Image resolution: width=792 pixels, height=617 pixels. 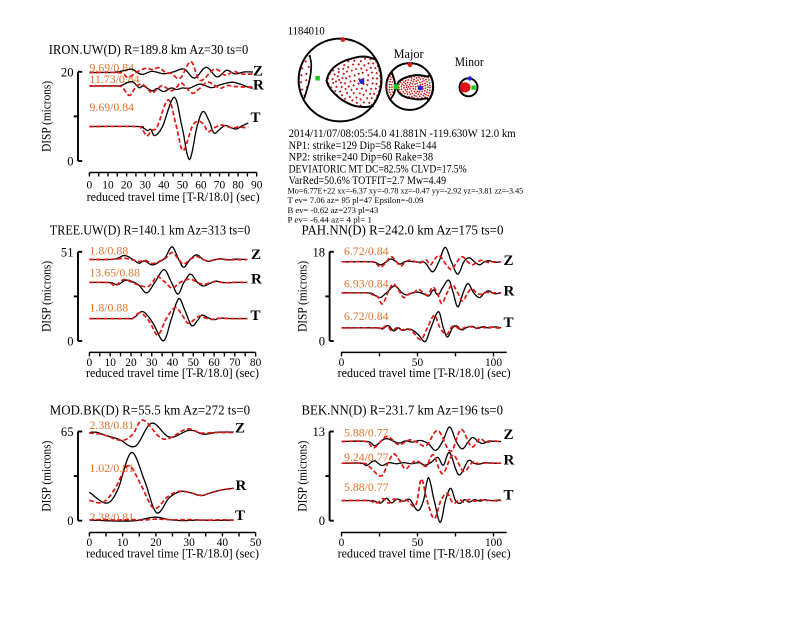 I want to click on svg-text:BEK.NN(D) R=231.7 km Az=196 ts: BEK.NN(D) R=231.7 km Az=196 ts=0, so click(x=403, y=410).